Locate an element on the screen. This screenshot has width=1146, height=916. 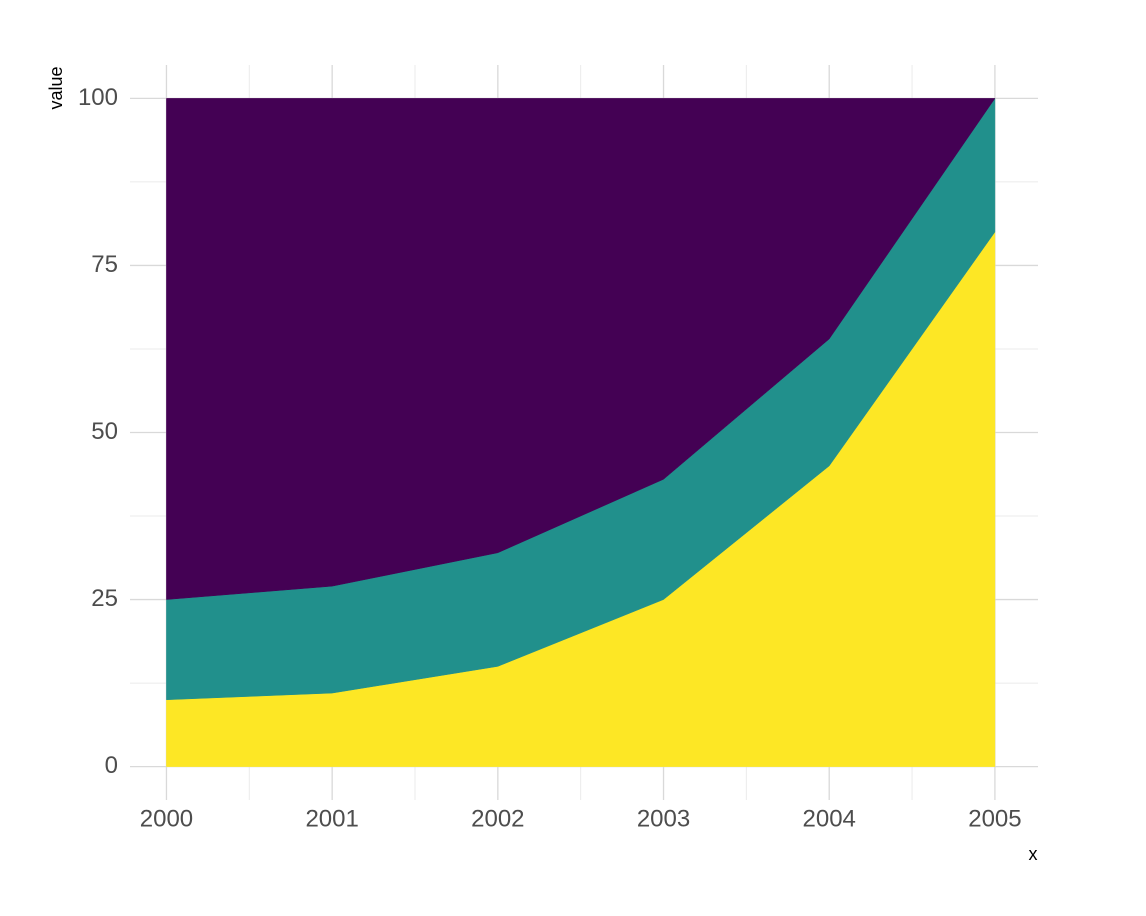
x-tick-label: 2005 is located at coordinates (994, 818).